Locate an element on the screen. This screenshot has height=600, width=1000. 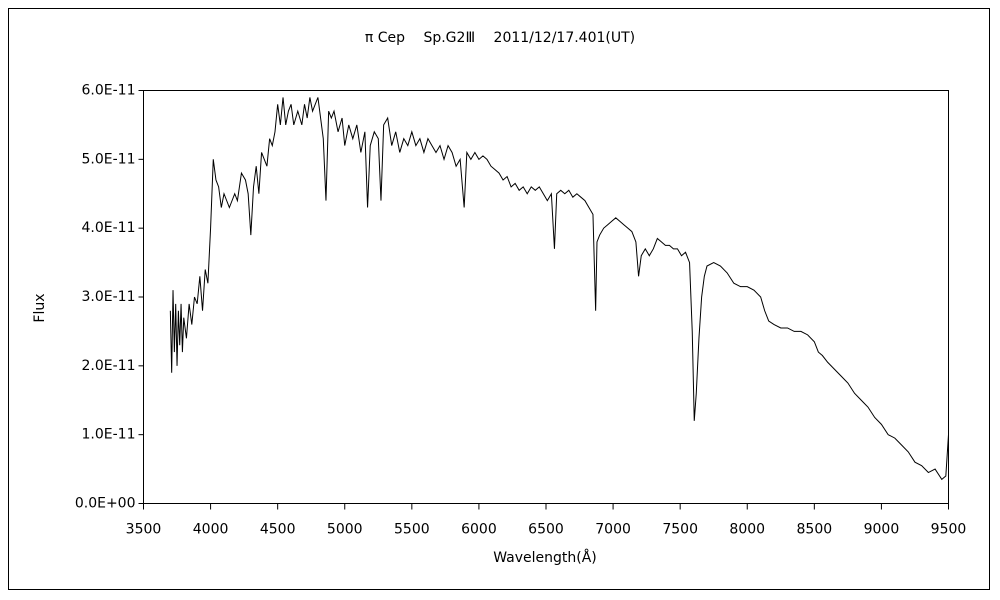
x-tick-label: 5000 is located at coordinates (345, 530).